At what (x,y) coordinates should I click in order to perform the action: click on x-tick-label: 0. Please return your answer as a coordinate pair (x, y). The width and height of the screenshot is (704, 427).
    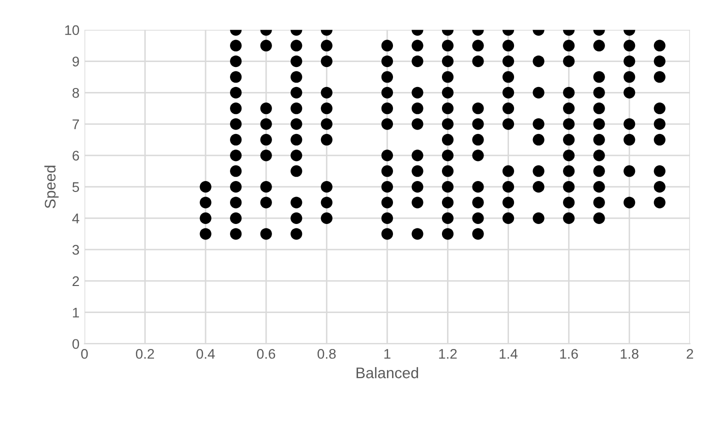
    Looking at the image, I should click on (84, 353).